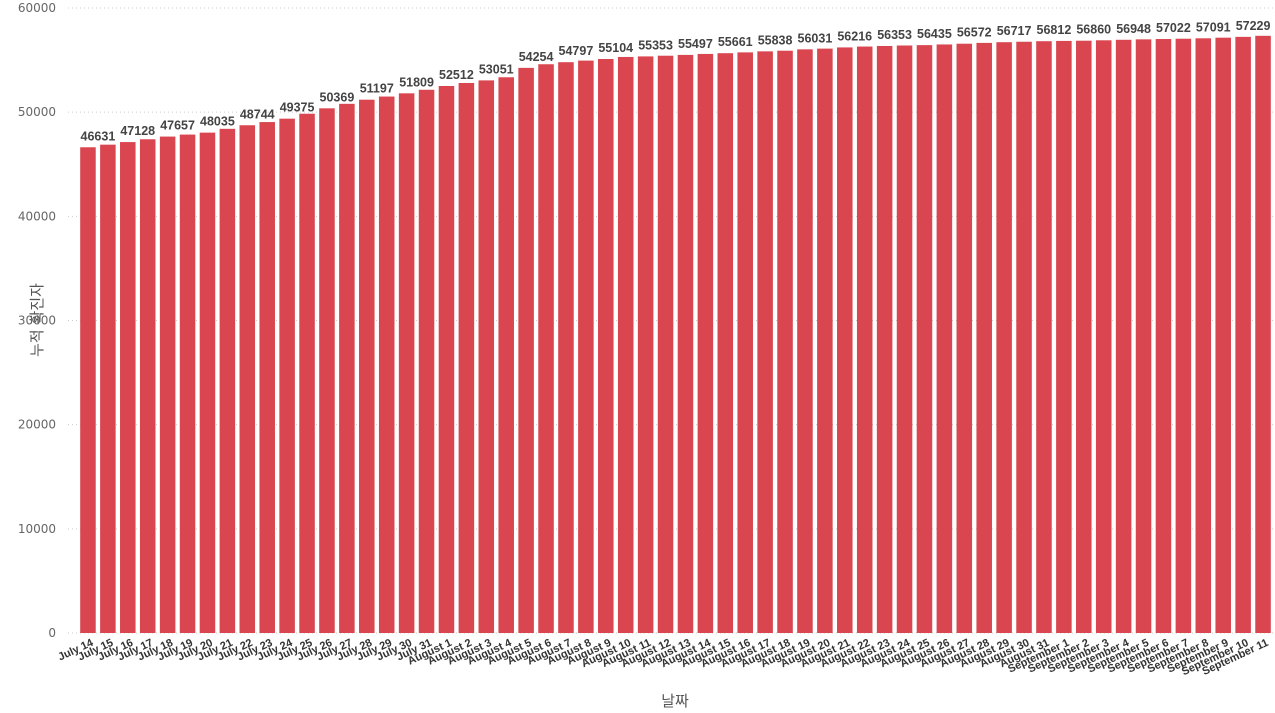  What do you see at coordinates (217, 122) in the screenshot?
I see `value-label: 48035` at bounding box center [217, 122].